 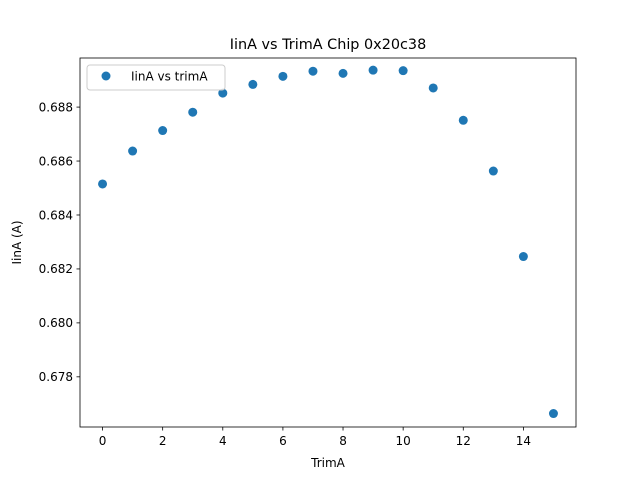 What do you see at coordinates (56, 161) in the screenshot?
I see `y-tick-label: 0.686` at bounding box center [56, 161].